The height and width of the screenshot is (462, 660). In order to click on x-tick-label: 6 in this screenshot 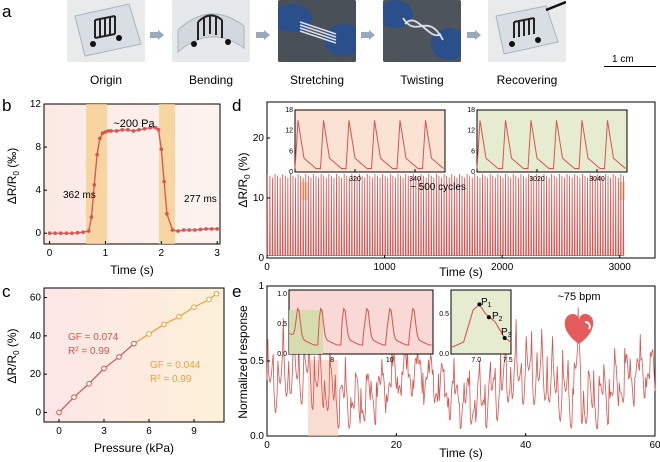, I will do `click(149, 431)`.